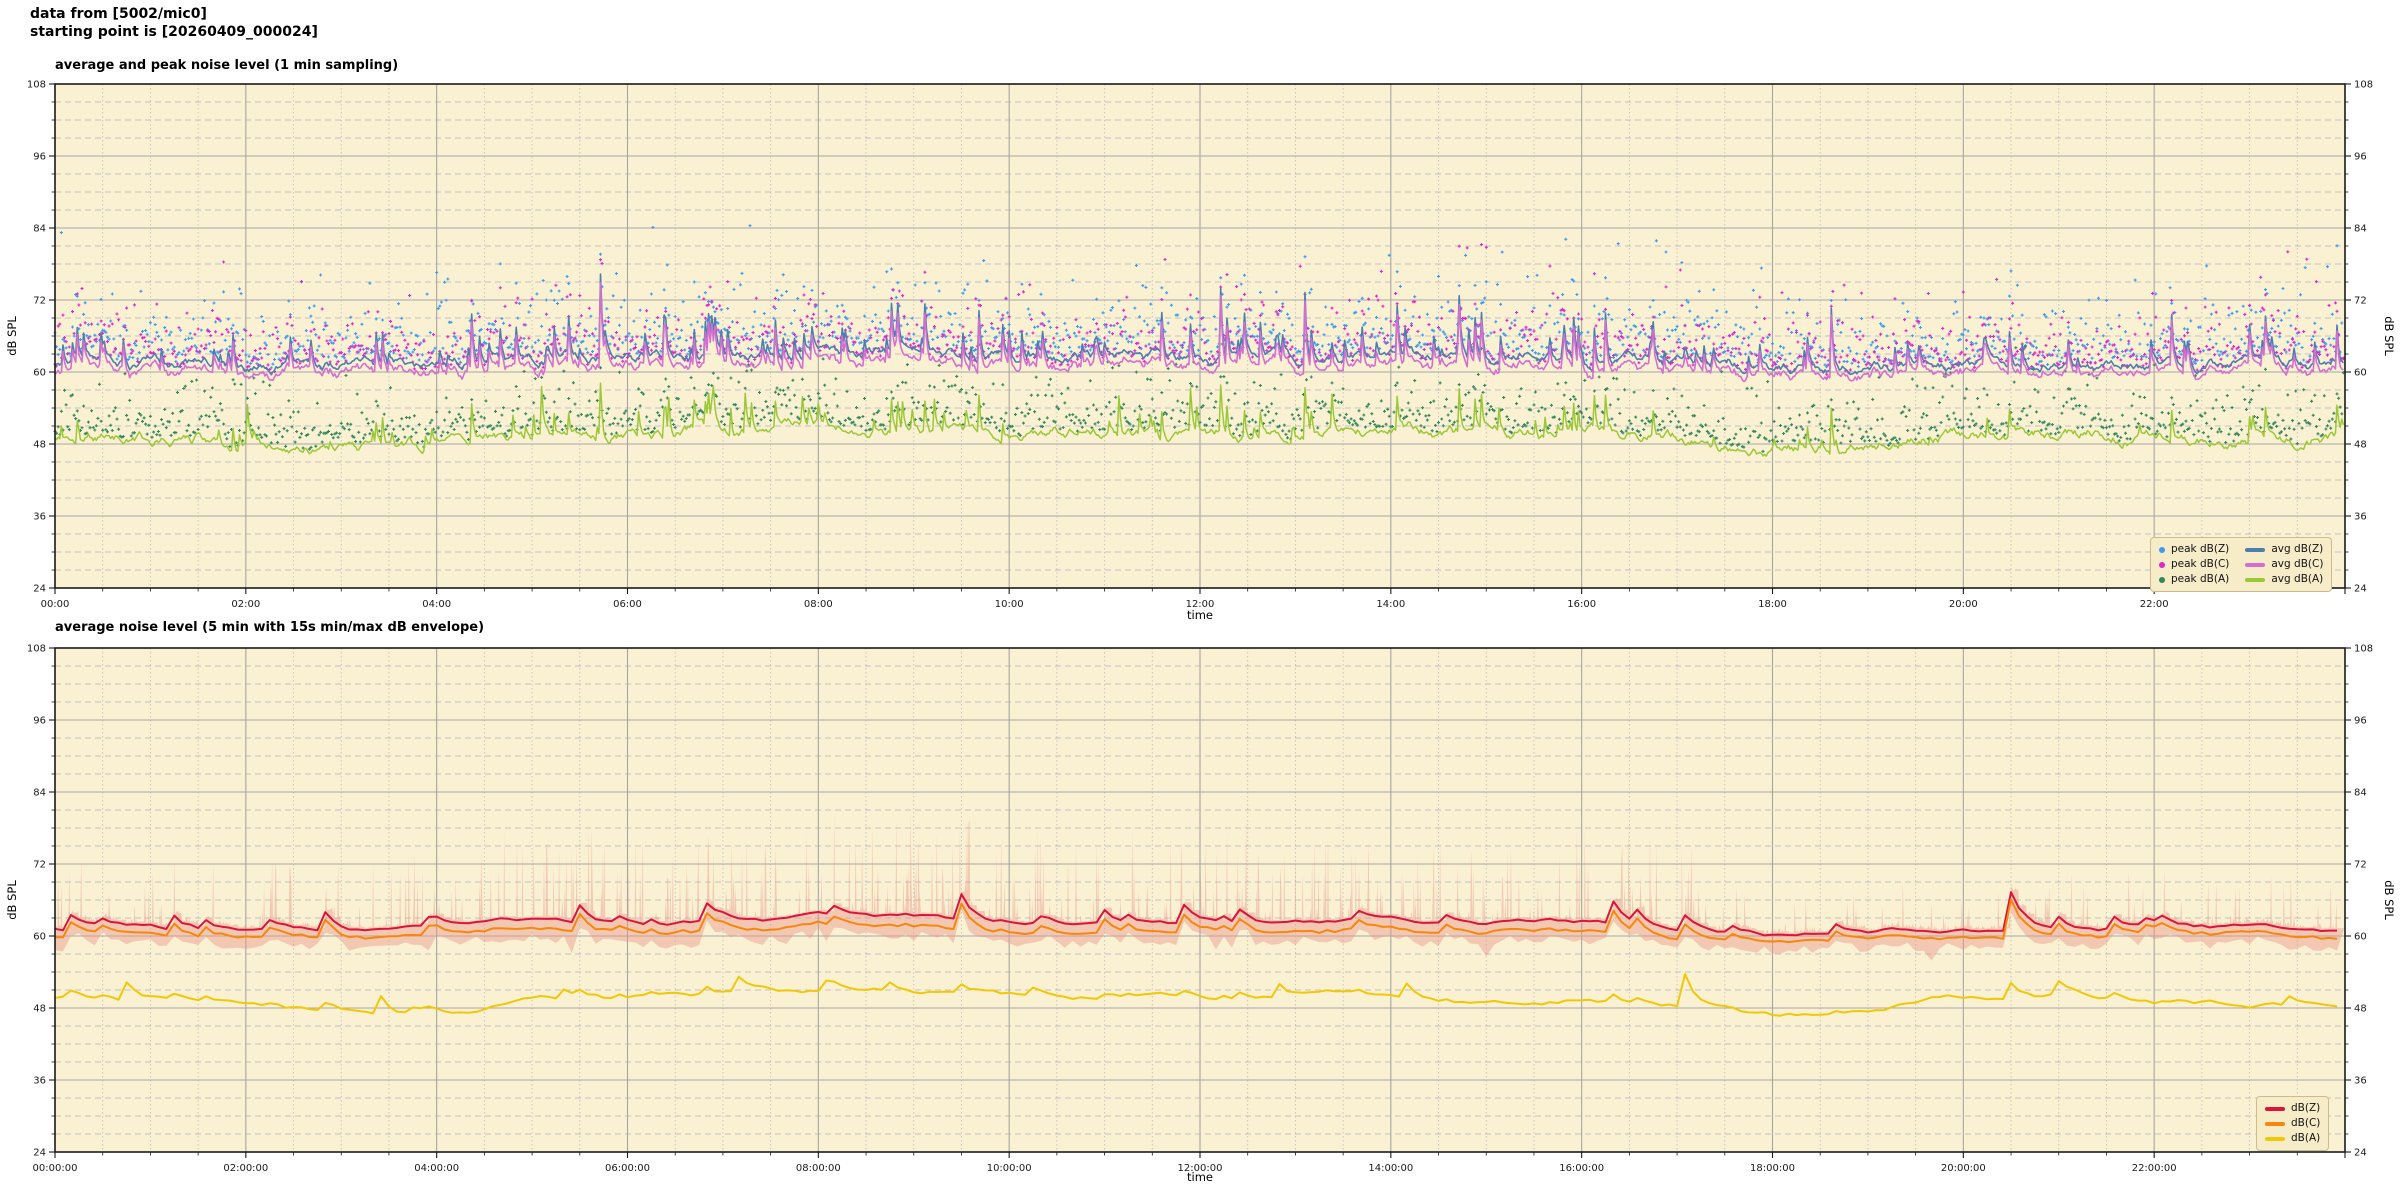 This screenshot has height=1200, width=2400. I want to click on legend-item: dB(C), so click(2292, 1123).